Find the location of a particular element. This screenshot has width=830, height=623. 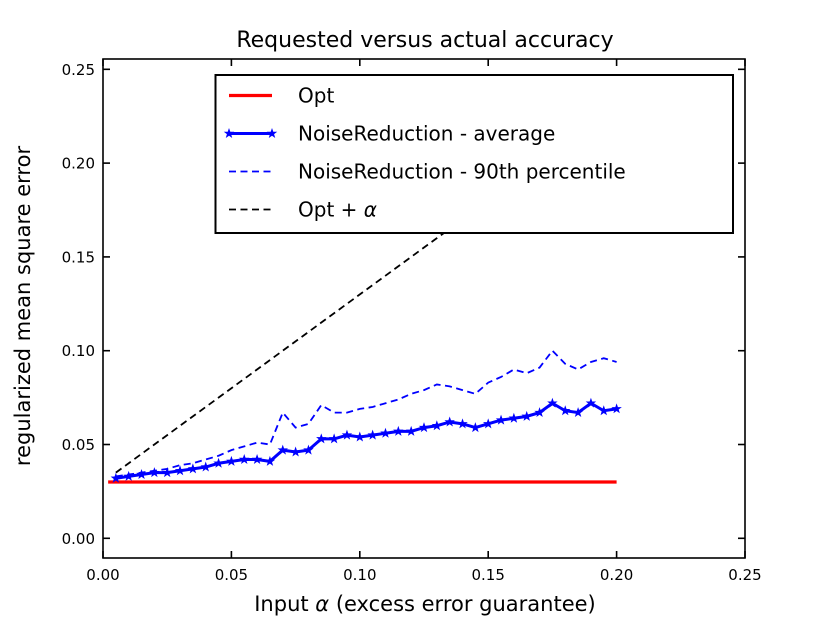

y-tick-label: 0.05 is located at coordinates (78, 445).